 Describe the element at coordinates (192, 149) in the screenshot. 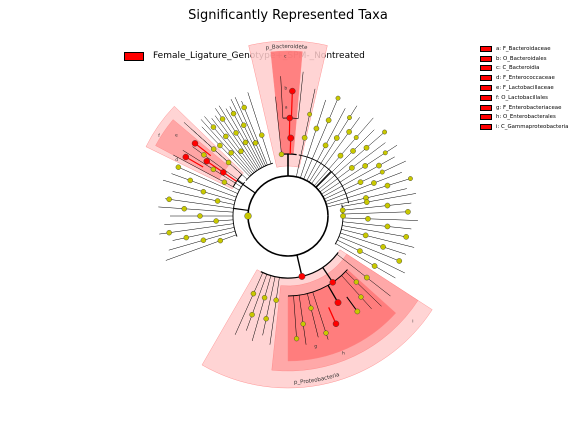

I see `clade-sector` at that location.